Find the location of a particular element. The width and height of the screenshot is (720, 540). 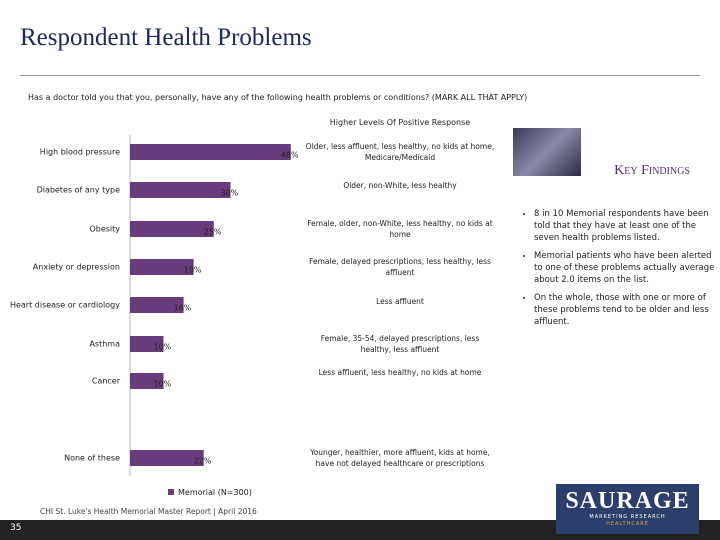

category-label: None of these is located at coordinates (92, 458).